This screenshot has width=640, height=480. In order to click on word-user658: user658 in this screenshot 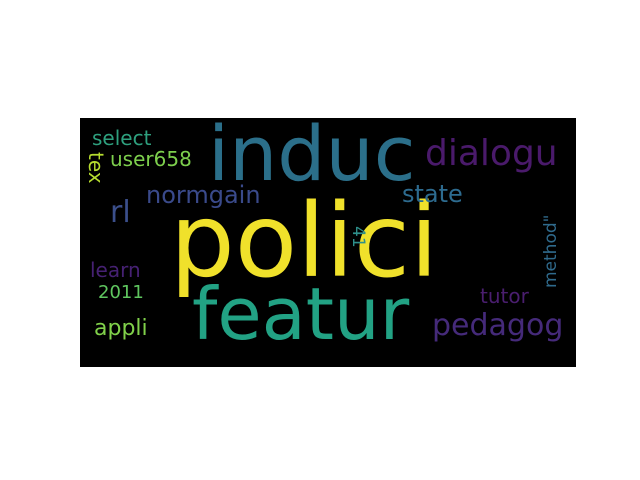, I will do `click(151, 159)`.